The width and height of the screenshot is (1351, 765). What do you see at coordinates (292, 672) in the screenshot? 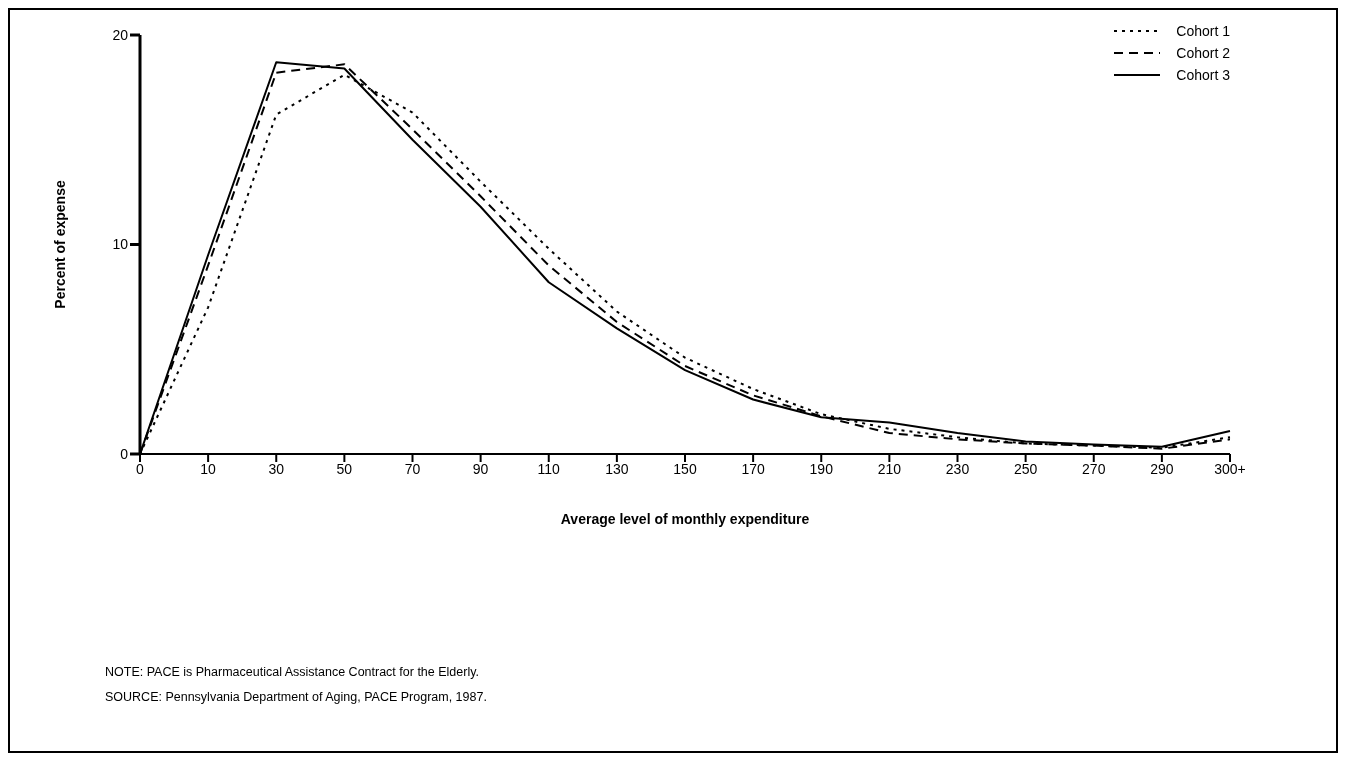
I see `text: NOTE: PACE is Pharmaceutical Assistance Contract for the Elderly.` at bounding box center [292, 672].